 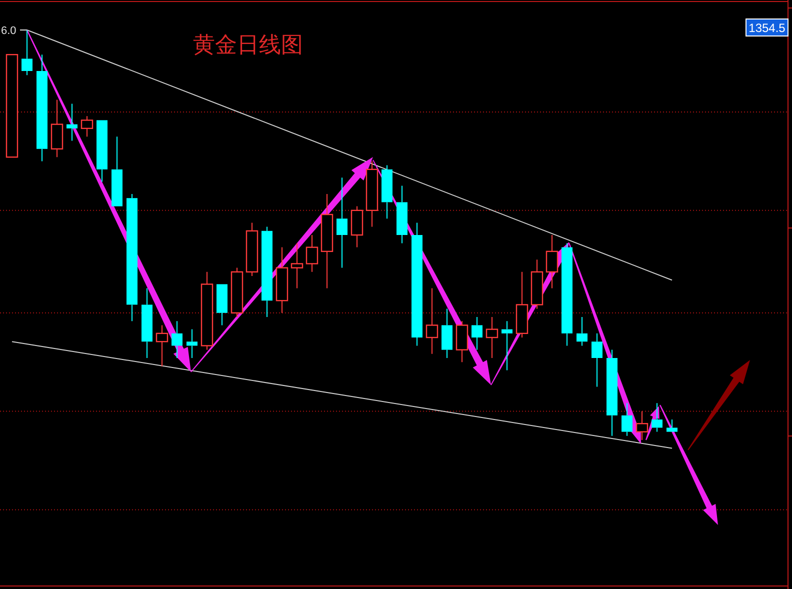 What do you see at coordinates (8, 31) in the screenshot?
I see `annotation: 6.0` at bounding box center [8, 31].